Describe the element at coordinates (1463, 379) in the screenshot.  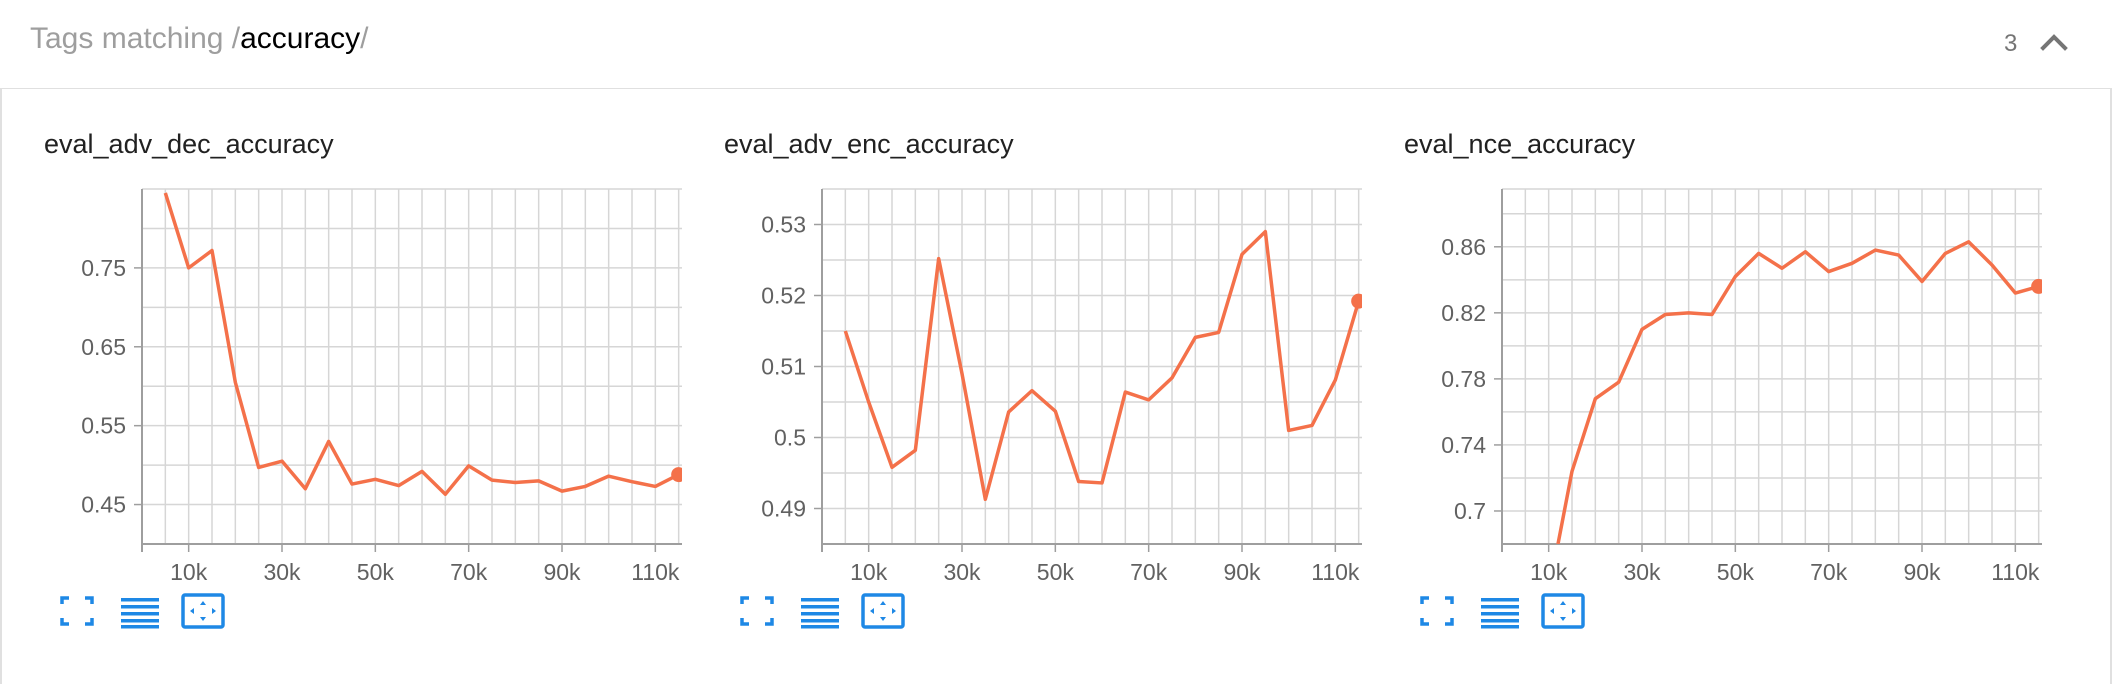
I see `y-tick-label: 0.78` at that location.